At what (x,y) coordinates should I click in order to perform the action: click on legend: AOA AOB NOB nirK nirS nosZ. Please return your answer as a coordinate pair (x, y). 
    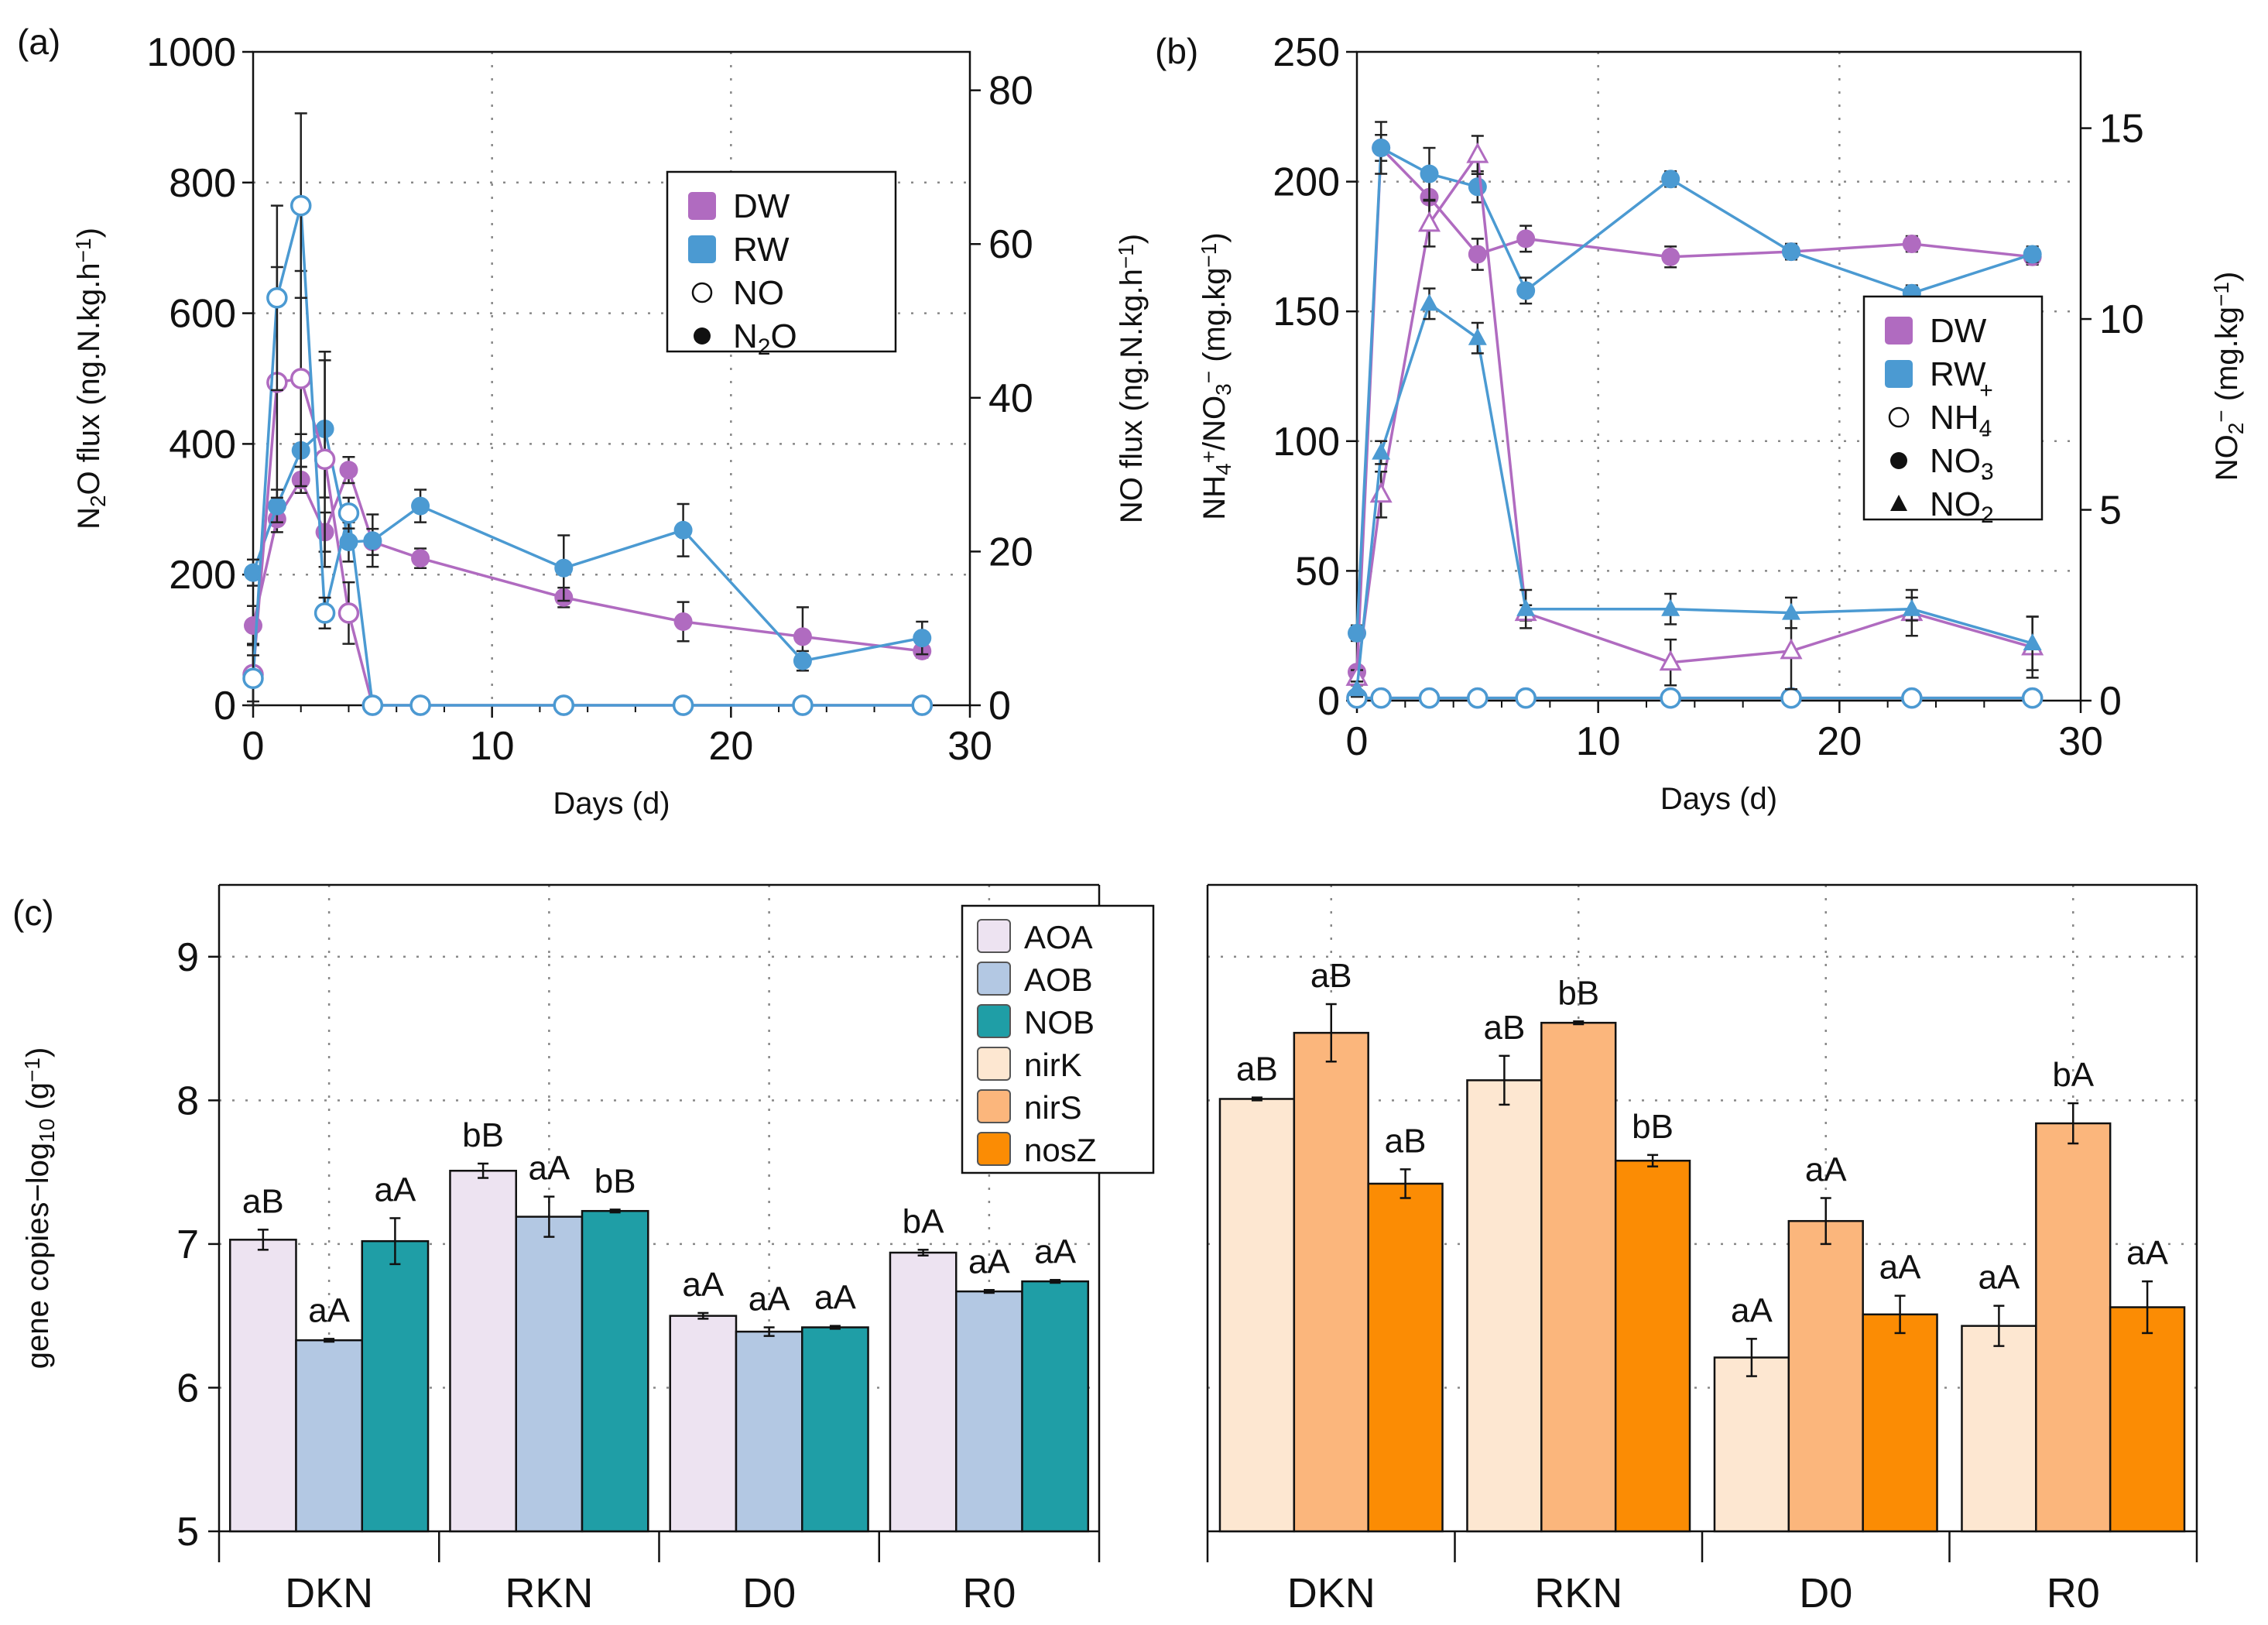
    Looking at the image, I should click on (1058, 1039).